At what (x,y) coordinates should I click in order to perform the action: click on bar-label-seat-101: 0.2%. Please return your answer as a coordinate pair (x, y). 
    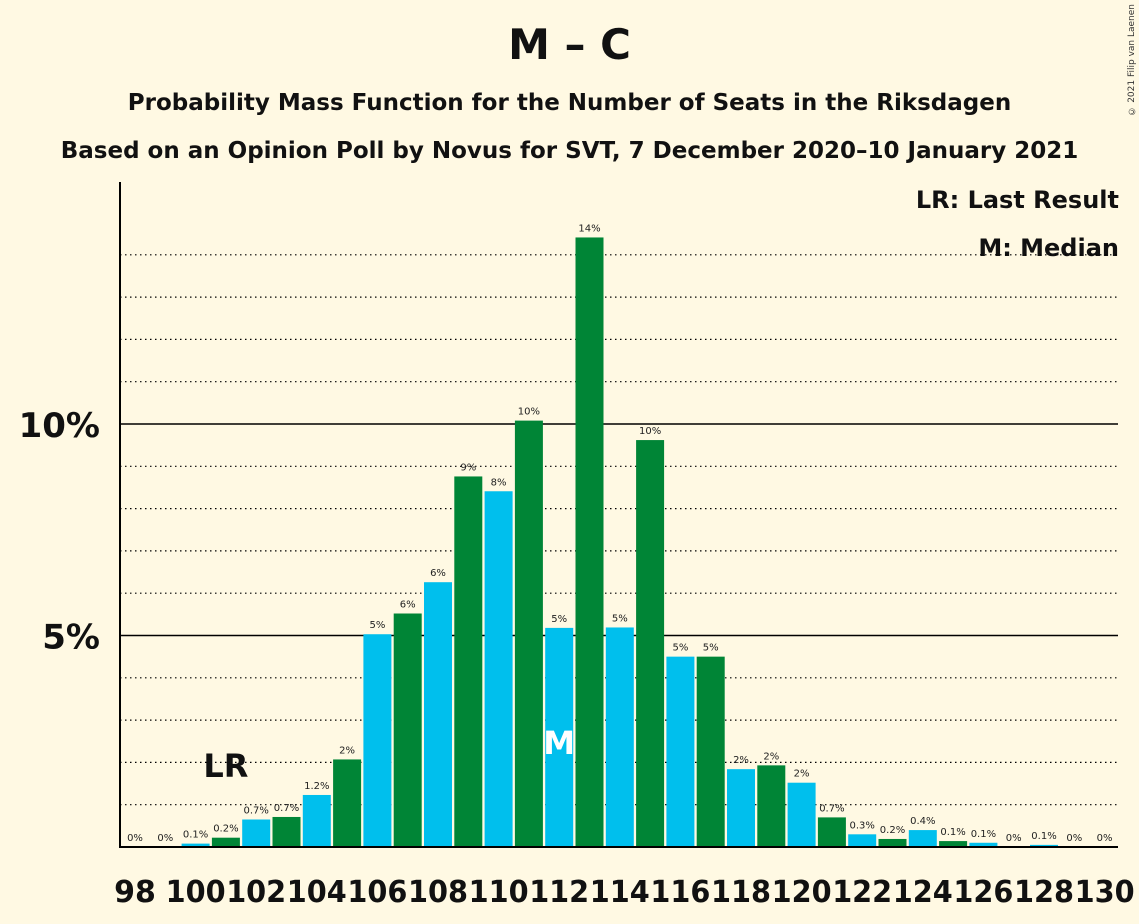
    Looking at the image, I should click on (225, 829).